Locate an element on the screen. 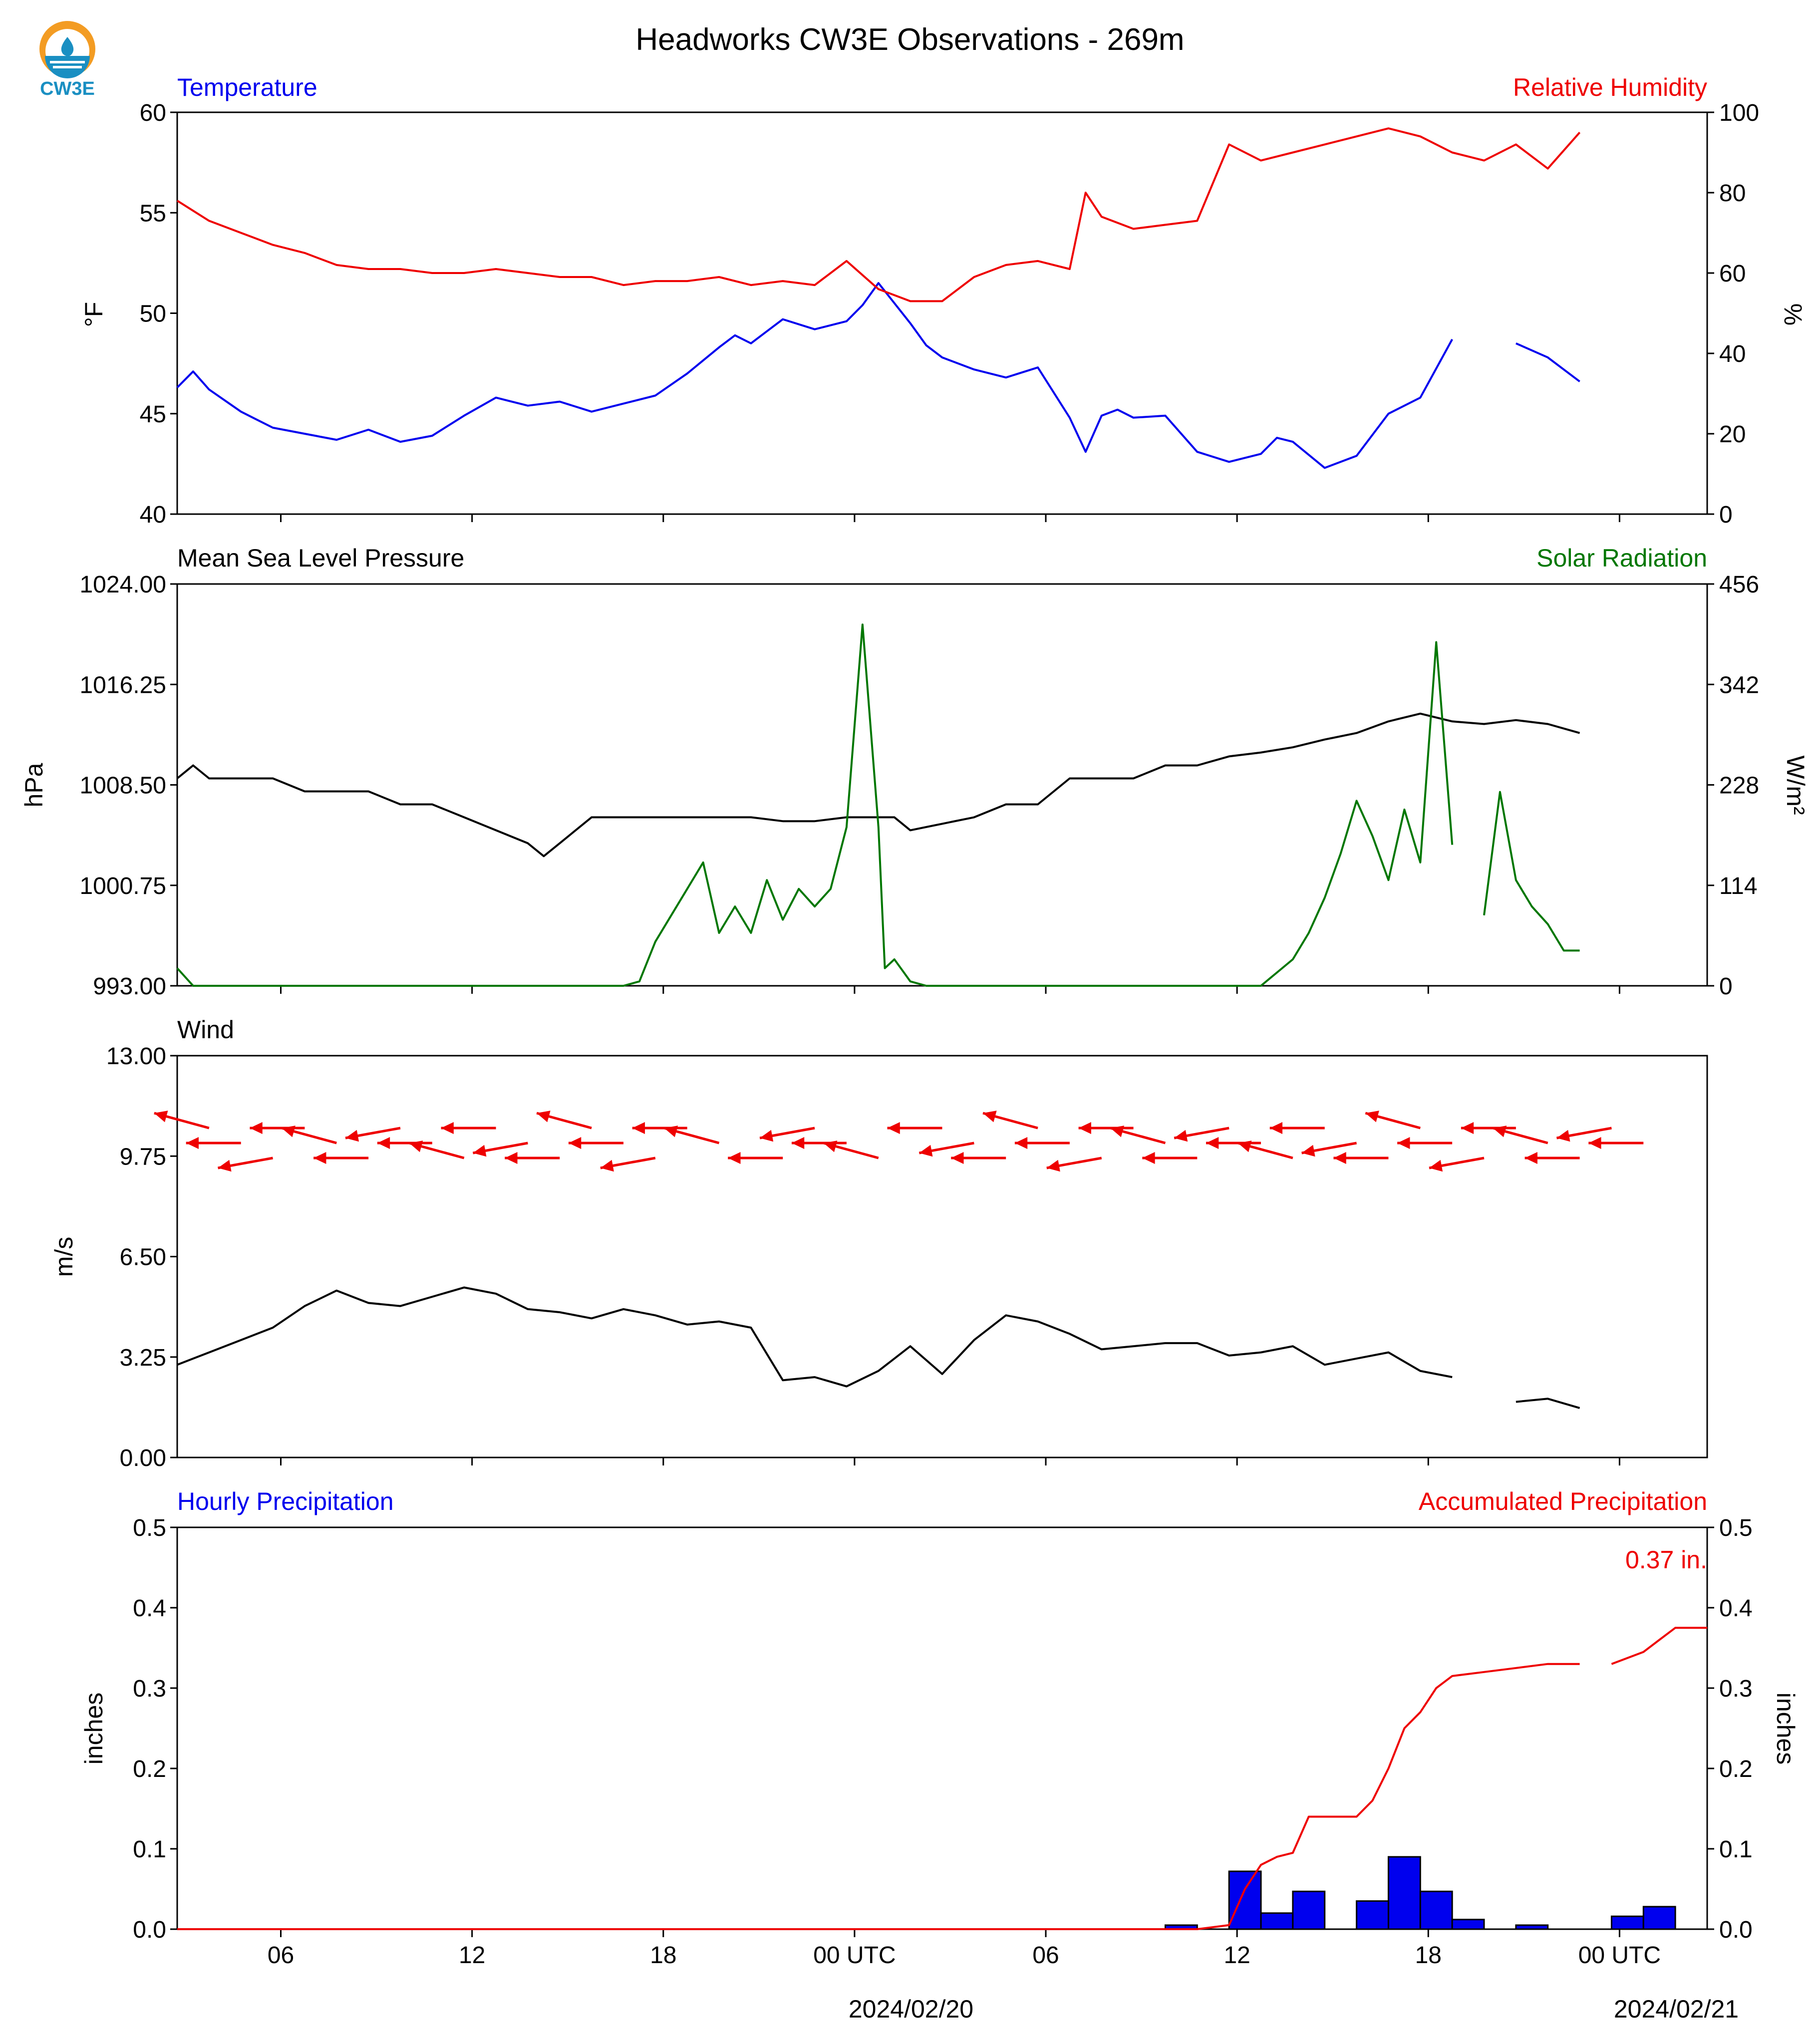 Image resolution: width=1820 pixels, height=2028 pixels. panel1-ylabel-left: °F is located at coordinates (94, 314).